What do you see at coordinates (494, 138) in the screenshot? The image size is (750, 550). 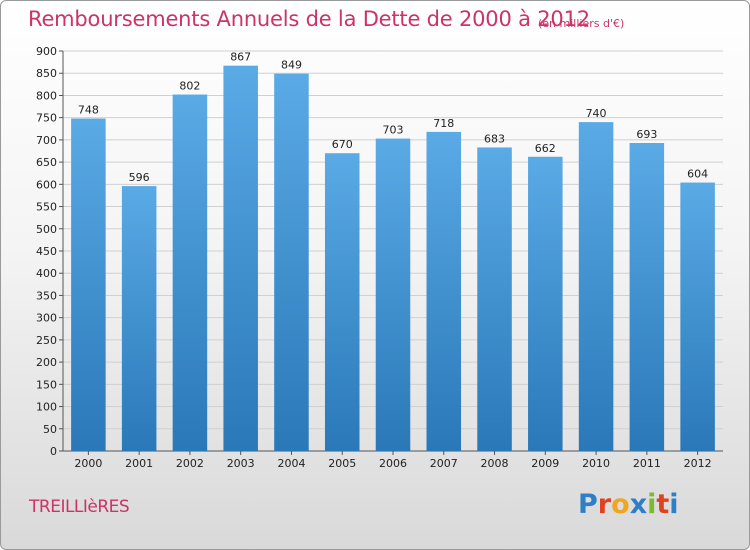 I see `bar-value-label: 683` at bounding box center [494, 138].